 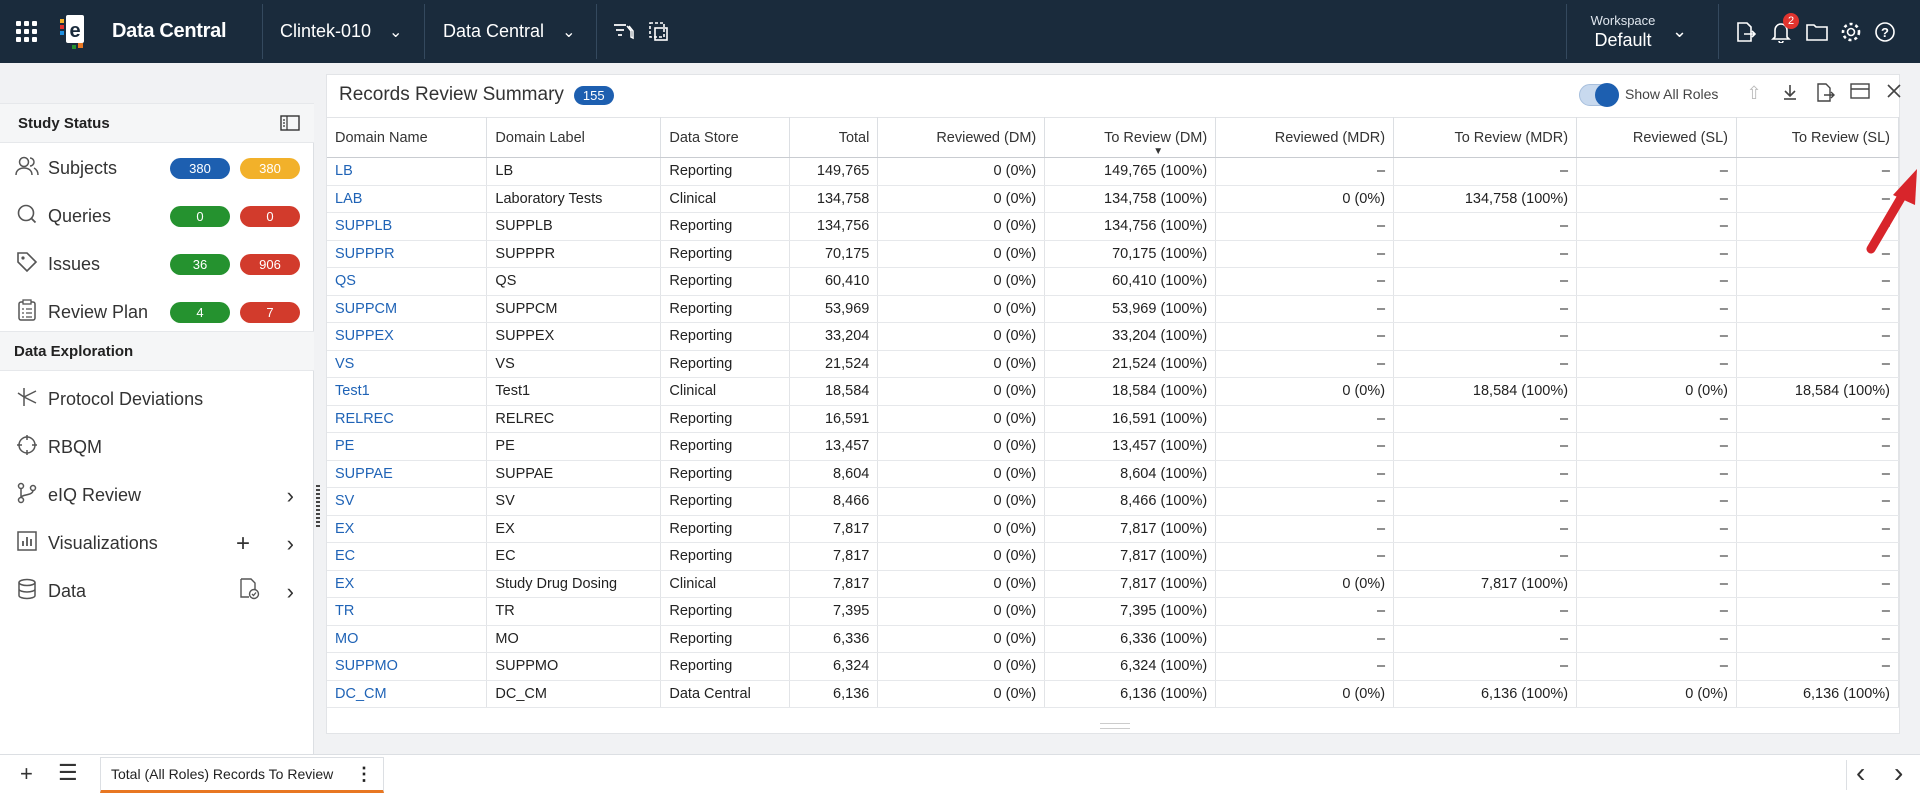 I want to click on domain-name-link: DC_CM, so click(x=407, y=694).